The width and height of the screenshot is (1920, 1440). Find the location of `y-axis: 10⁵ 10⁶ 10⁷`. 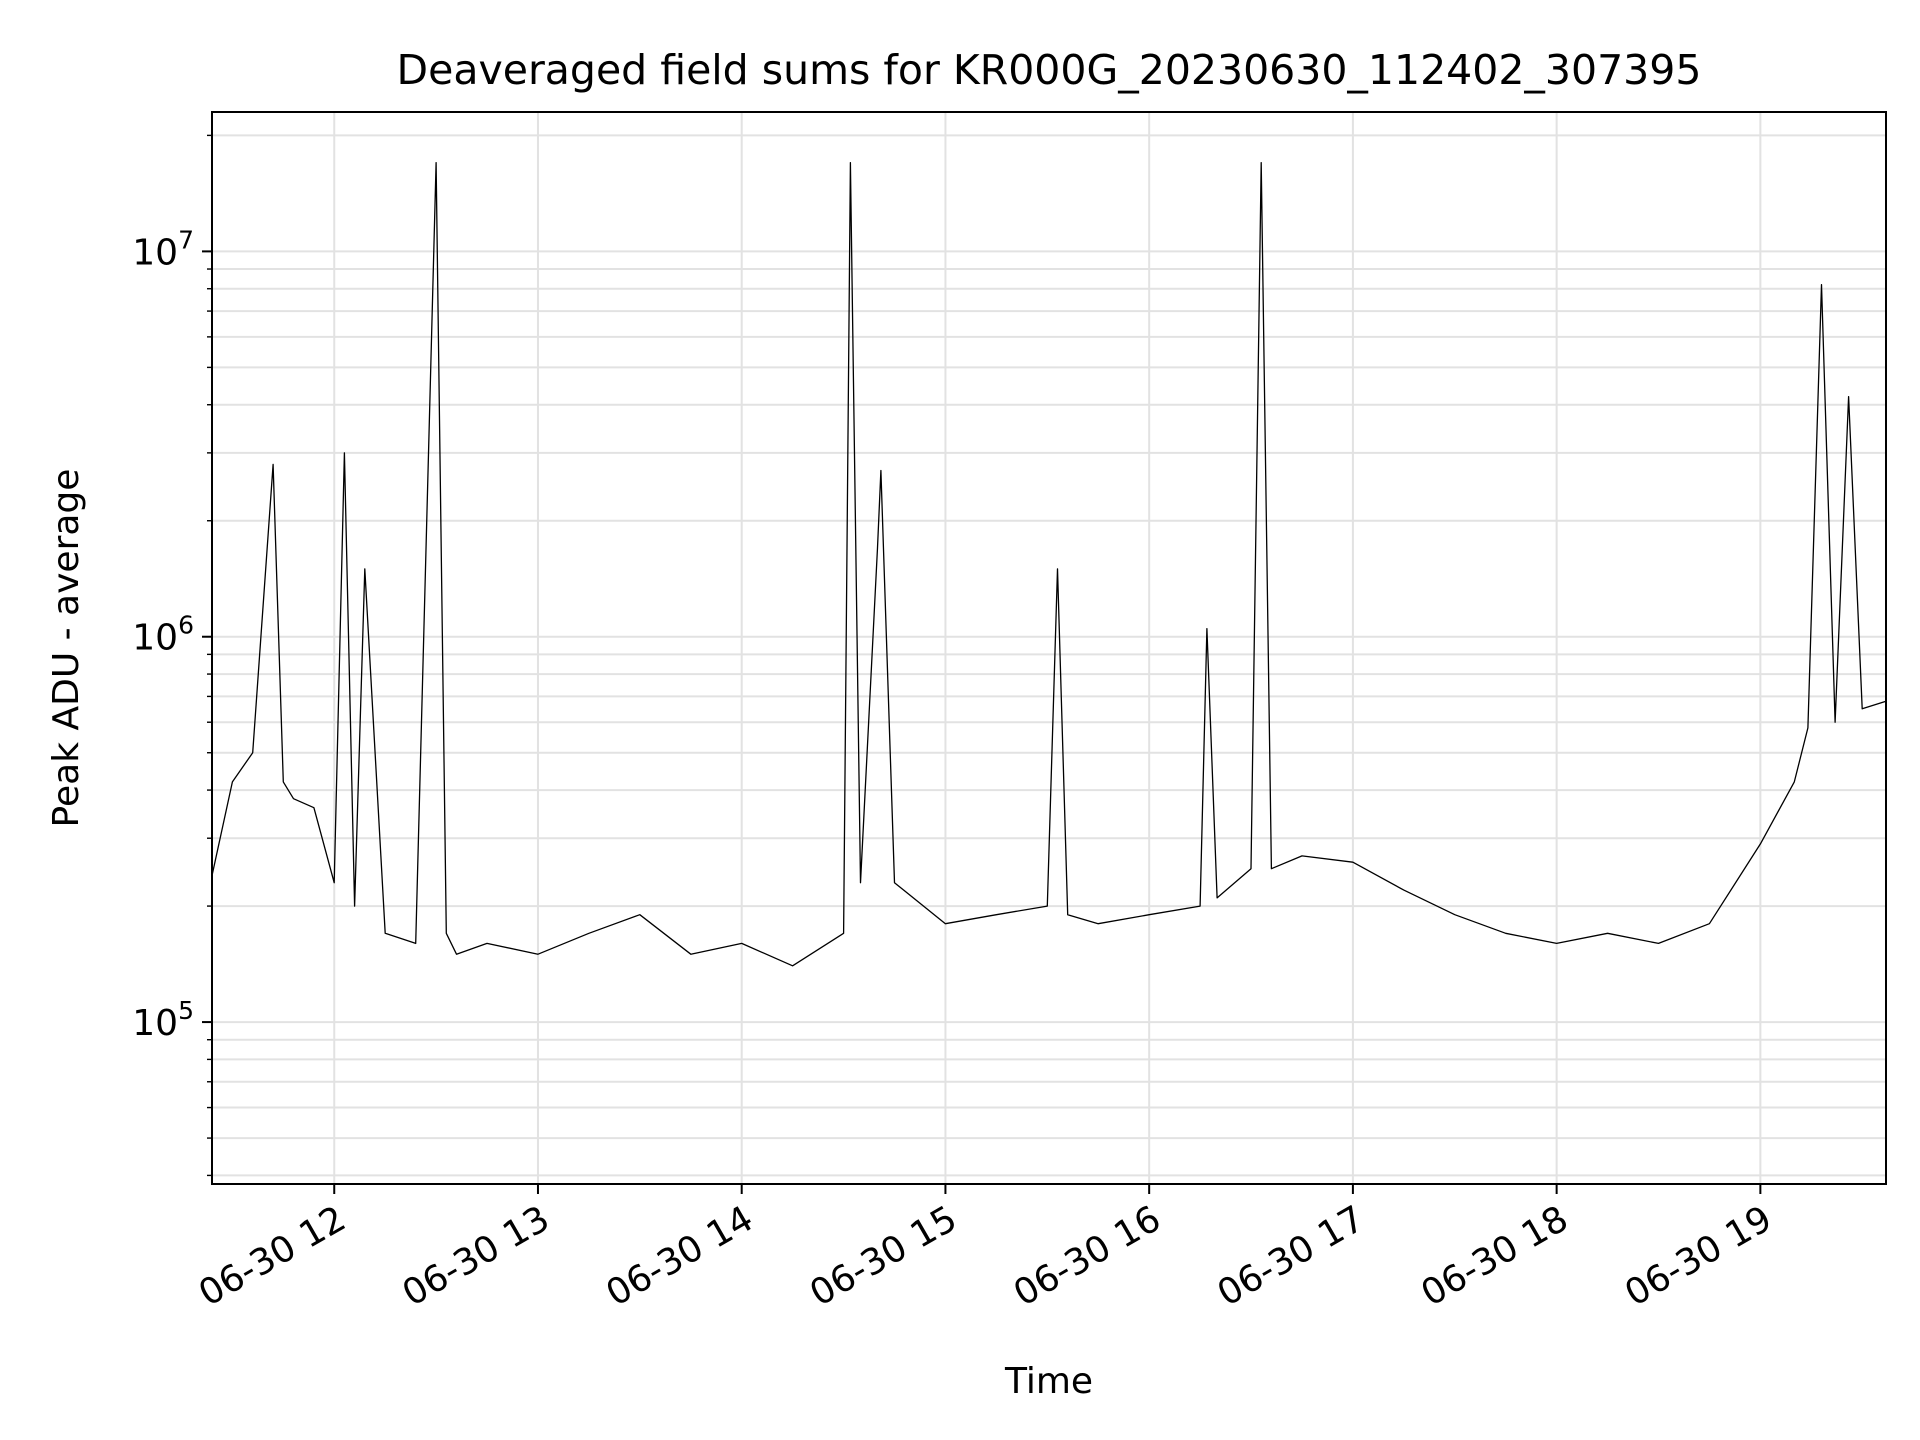

y-axis: 10⁵ 10⁶ 10⁷ is located at coordinates (172, 655).